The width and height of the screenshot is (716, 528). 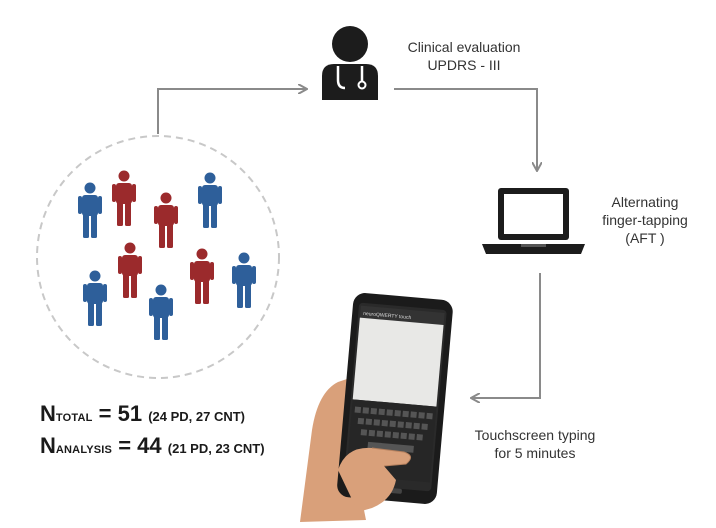 What do you see at coordinates (84, 450) in the screenshot?
I see `stat-analysis-subscript: ANALYSIS` at bounding box center [84, 450].